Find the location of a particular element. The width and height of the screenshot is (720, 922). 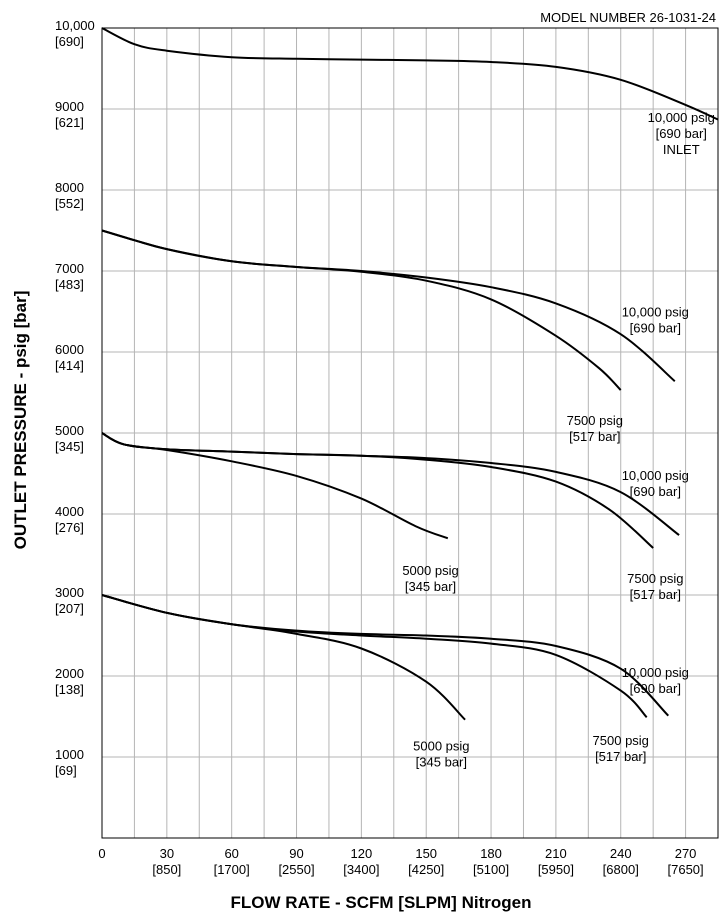

x-tick-label: 180 is located at coordinates (491, 853).